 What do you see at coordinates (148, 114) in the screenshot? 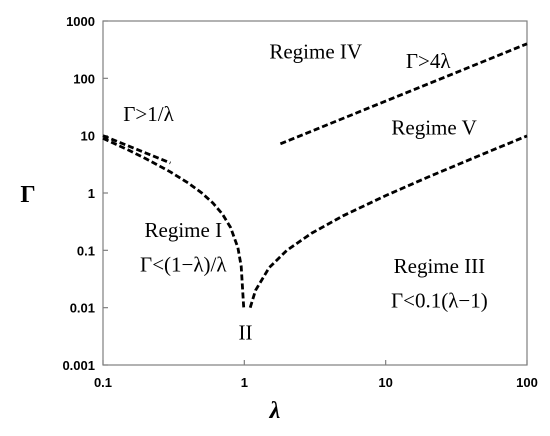
I see `annotation: Γ>1/λ` at bounding box center [148, 114].